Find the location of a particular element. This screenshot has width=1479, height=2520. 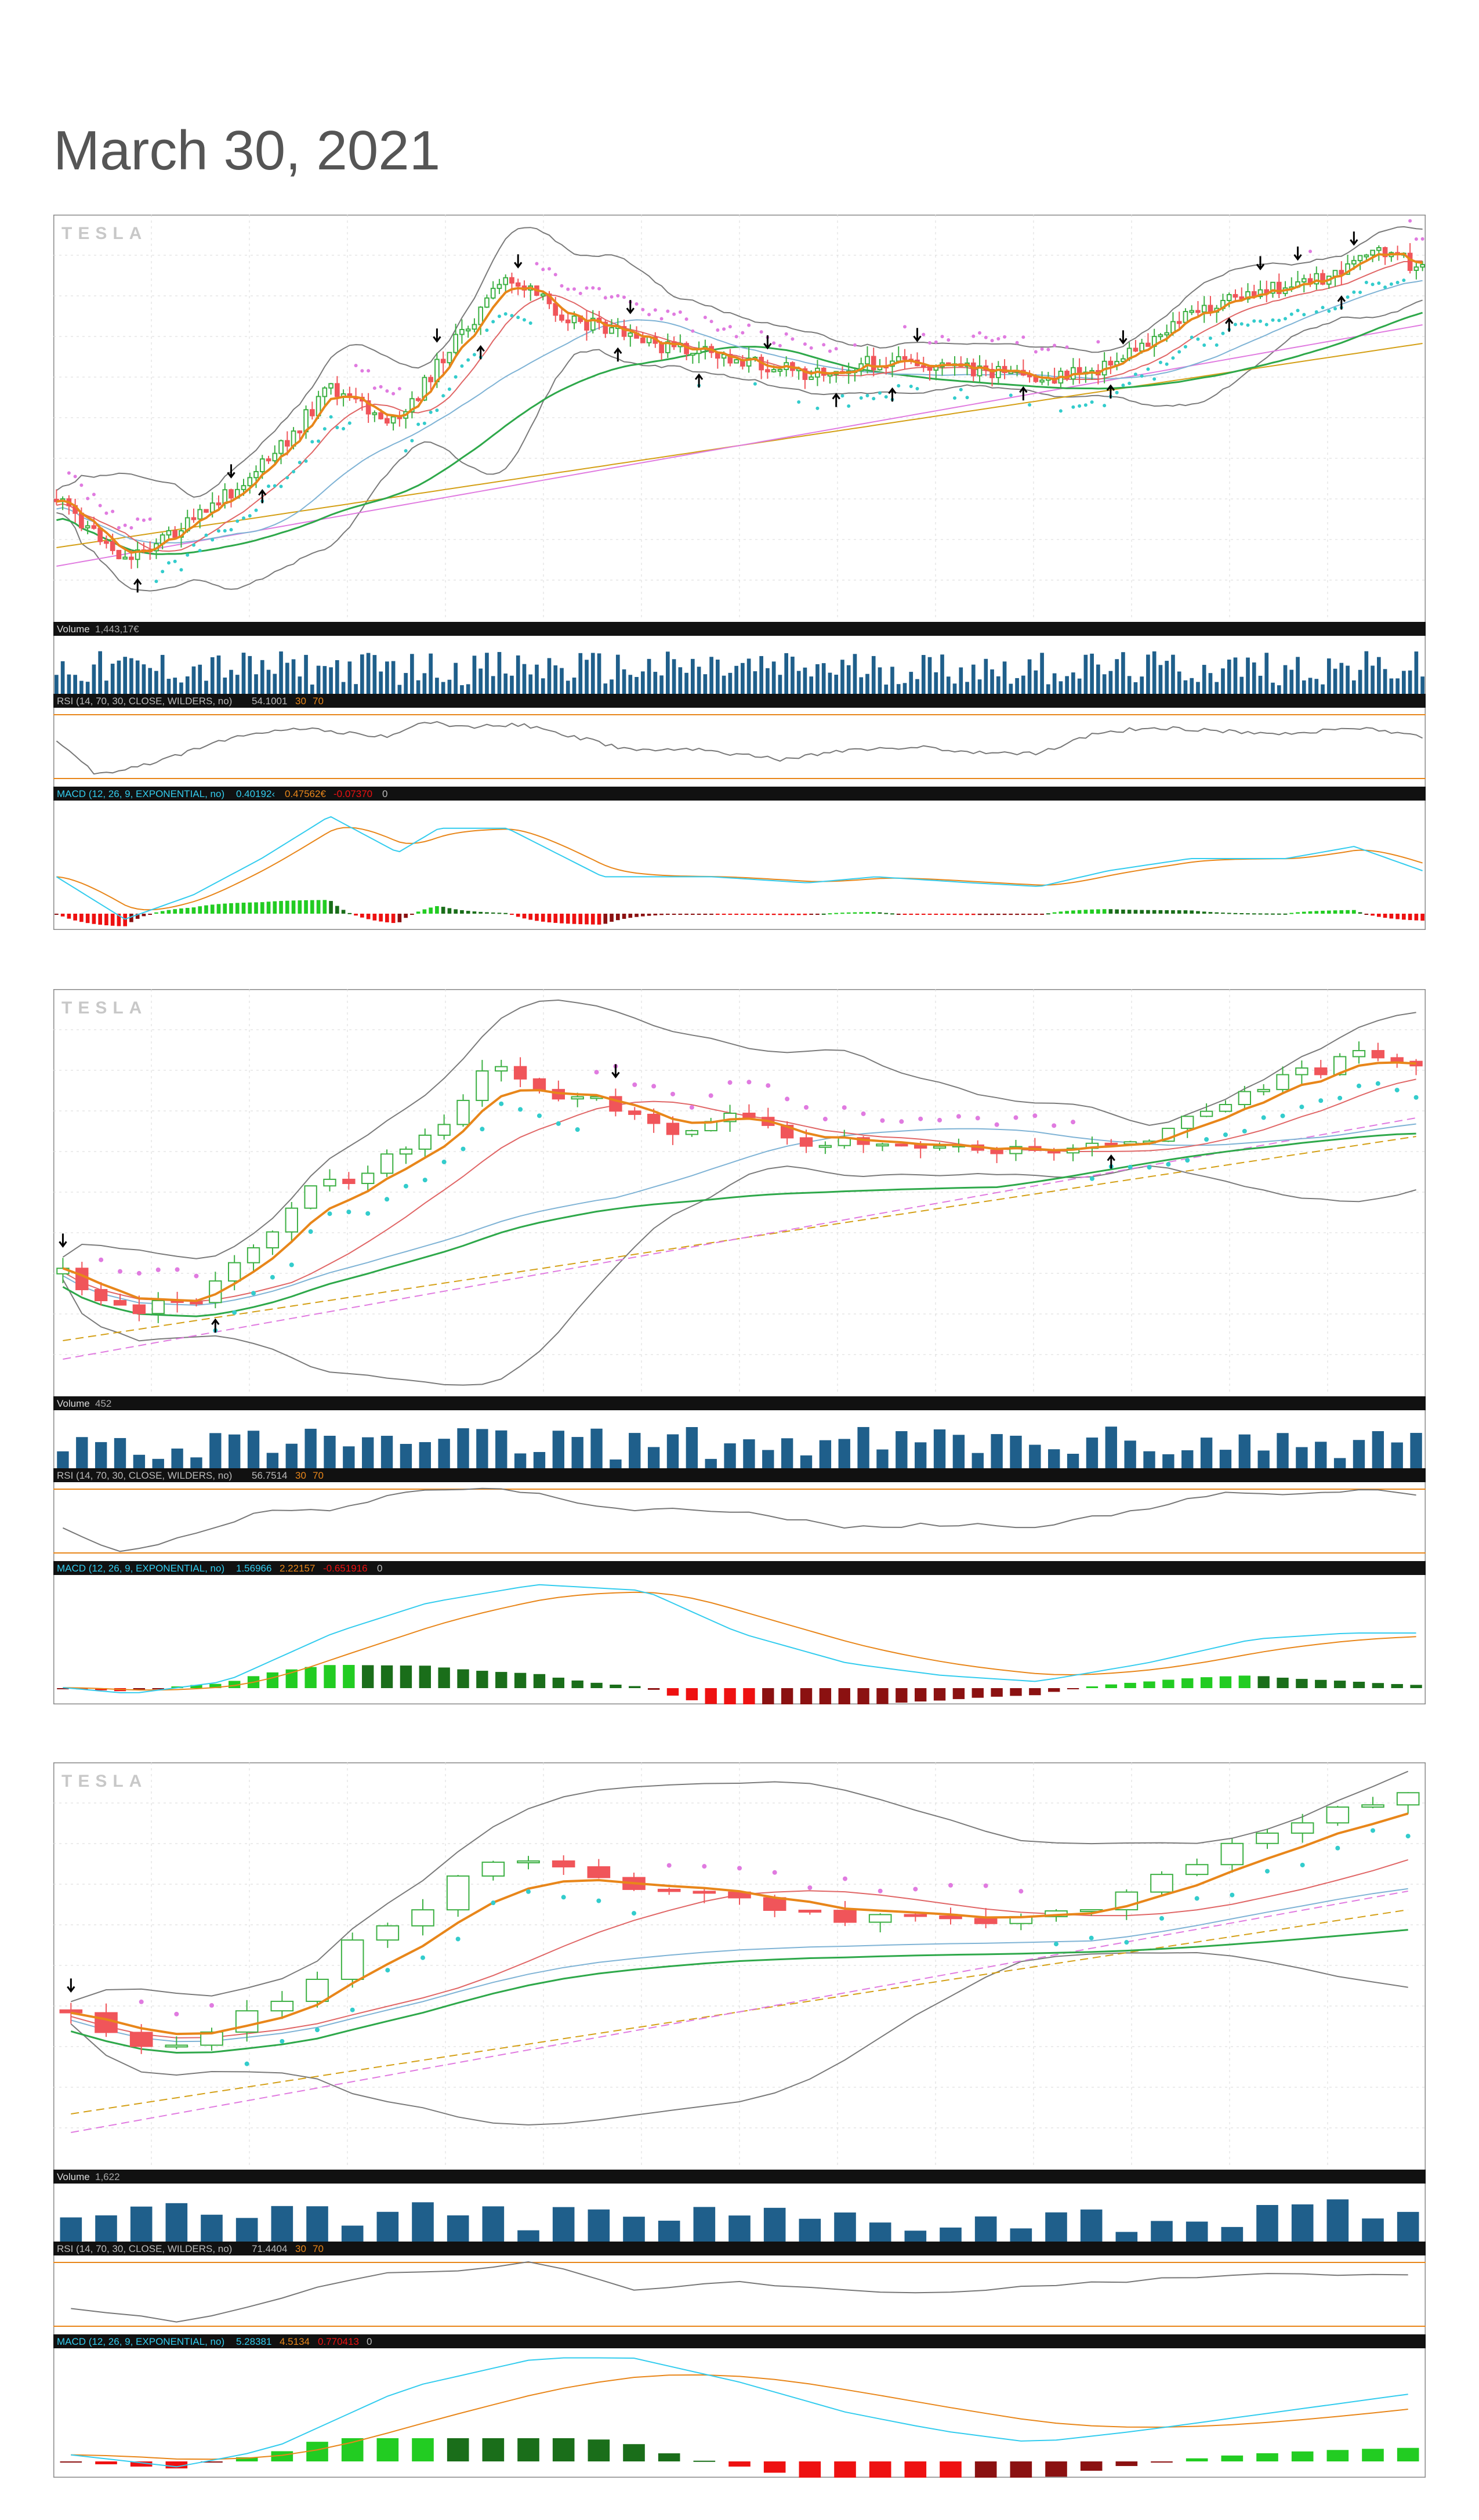

sell-arrow-icon is located at coordinates (630, 307).